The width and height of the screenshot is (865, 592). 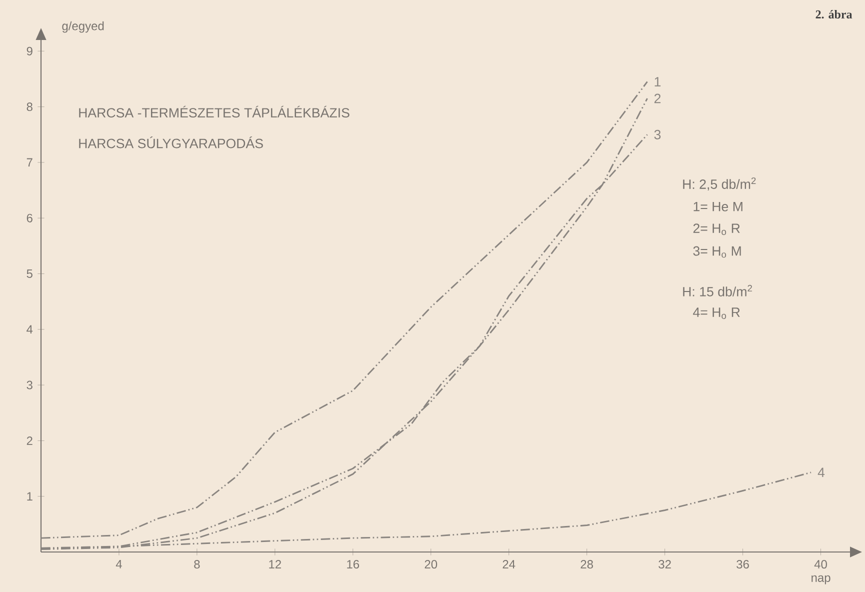 What do you see at coordinates (821, 472) in the screenshot?
I see `series-label: 4` at bounding box center [821, 472].